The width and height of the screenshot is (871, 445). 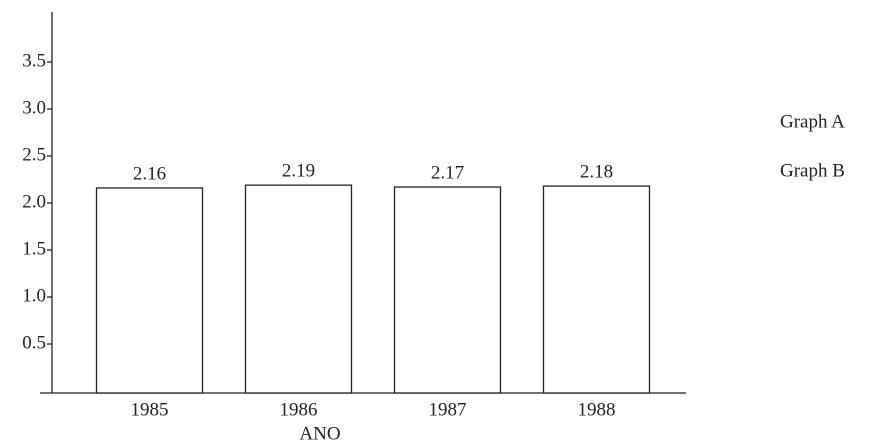 I want to click on y-tick-label: 3.5, so click(x=34, y=60).